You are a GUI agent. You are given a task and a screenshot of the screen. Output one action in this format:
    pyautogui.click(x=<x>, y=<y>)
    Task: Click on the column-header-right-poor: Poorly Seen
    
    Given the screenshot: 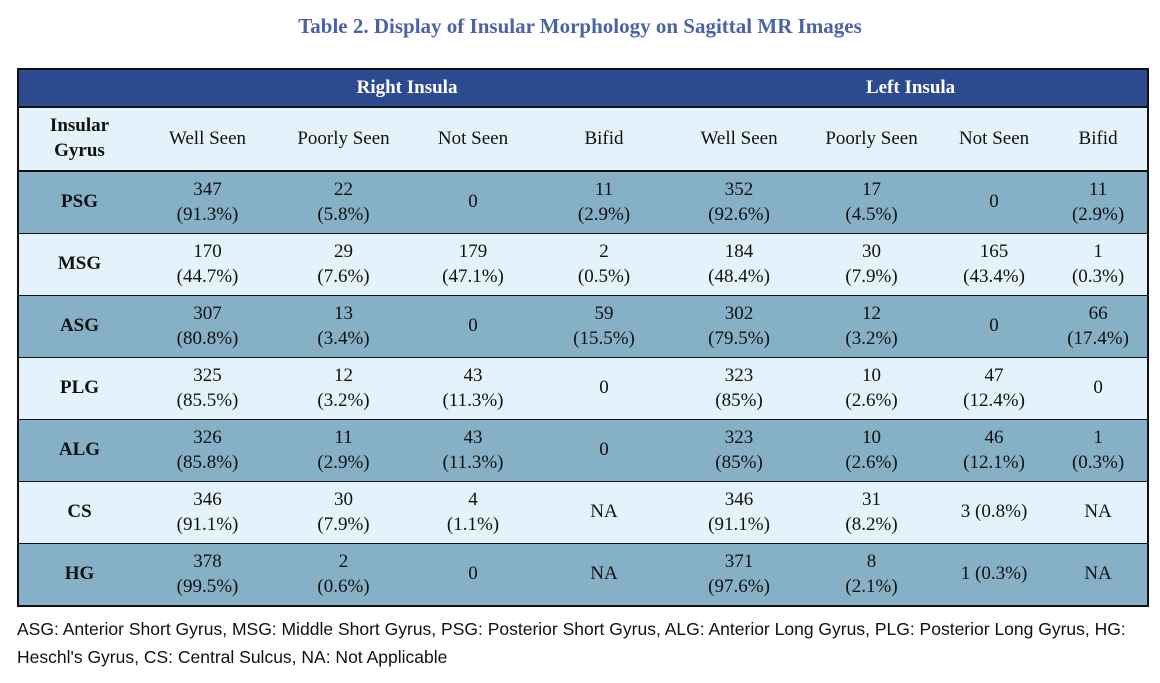 What is the action you would take?
    pyautogui.click(x=343, y=139)
    